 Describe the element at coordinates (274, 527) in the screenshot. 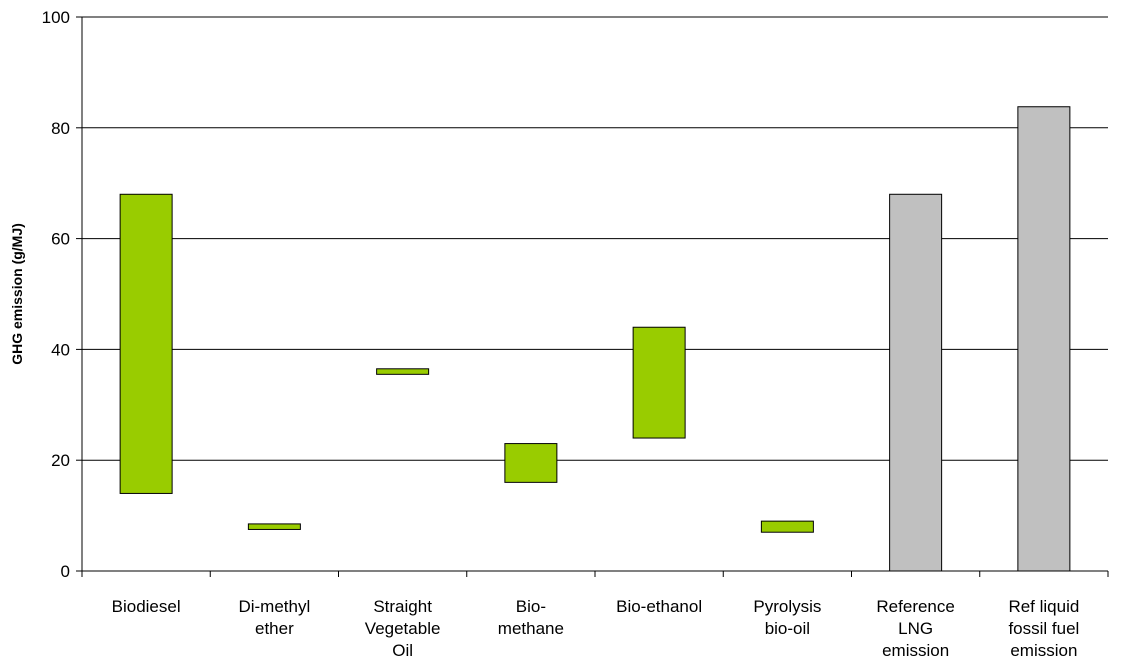

I see `range-bar-di-methyl-ether` at that location.